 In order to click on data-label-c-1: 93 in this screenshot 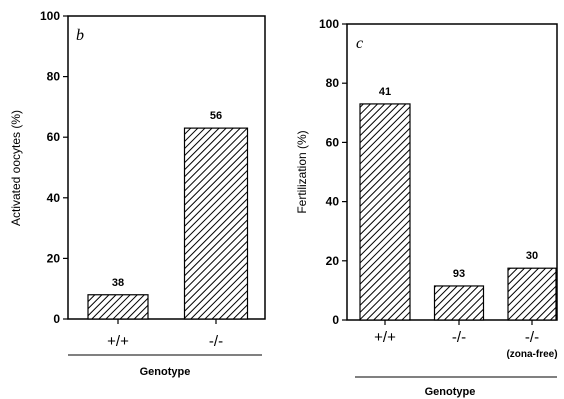, I will do `click(459, 274)`.